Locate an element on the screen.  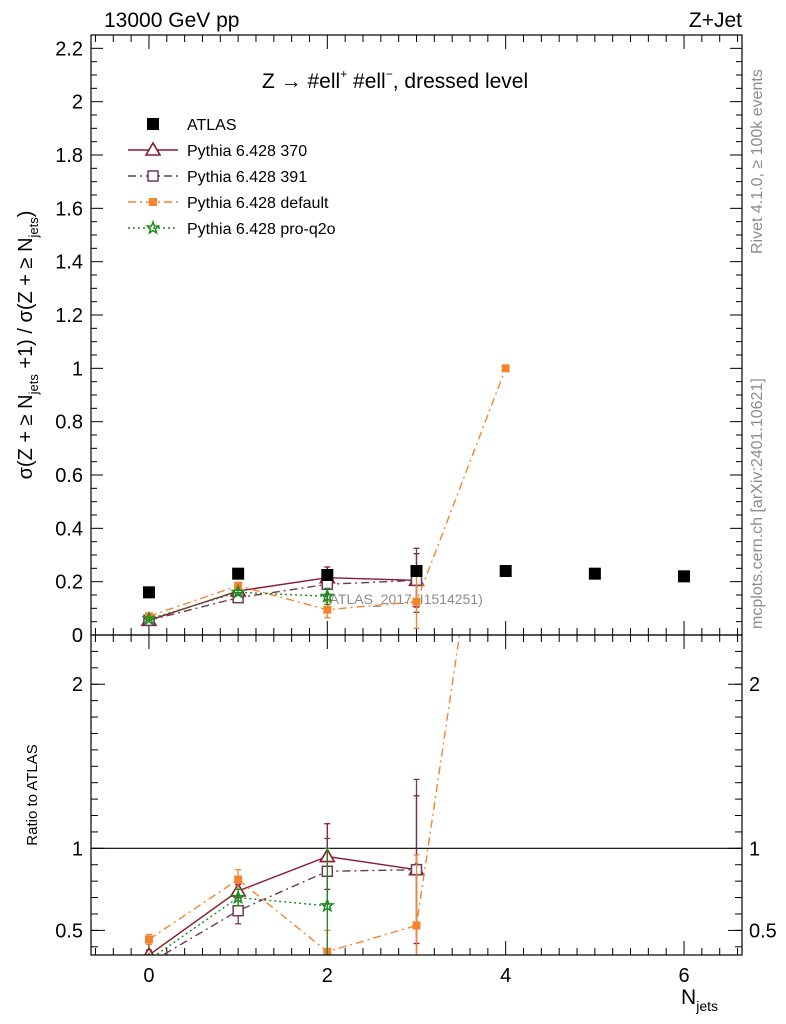
legend-item: Pythia 6.428 370 is located at coordinates (217, 150).